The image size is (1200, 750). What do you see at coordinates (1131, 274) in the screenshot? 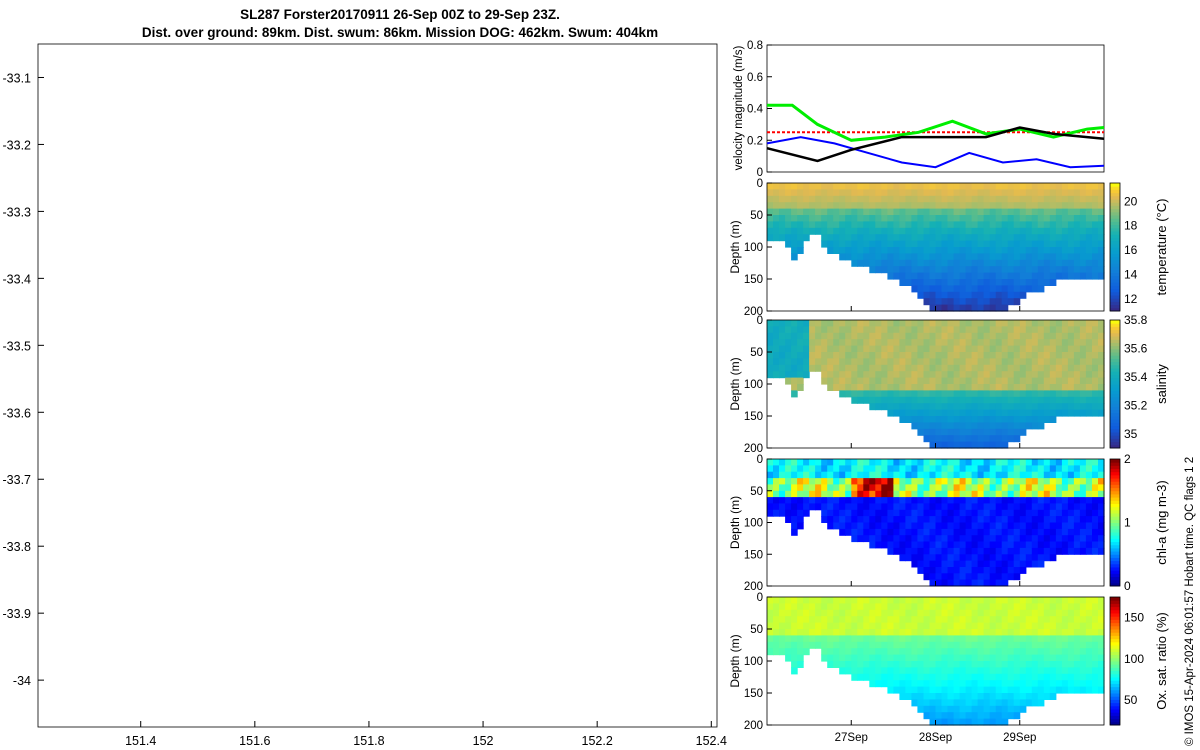
I see `section-colorbar-tick-label: 14` at bounding box center [1131, 274].